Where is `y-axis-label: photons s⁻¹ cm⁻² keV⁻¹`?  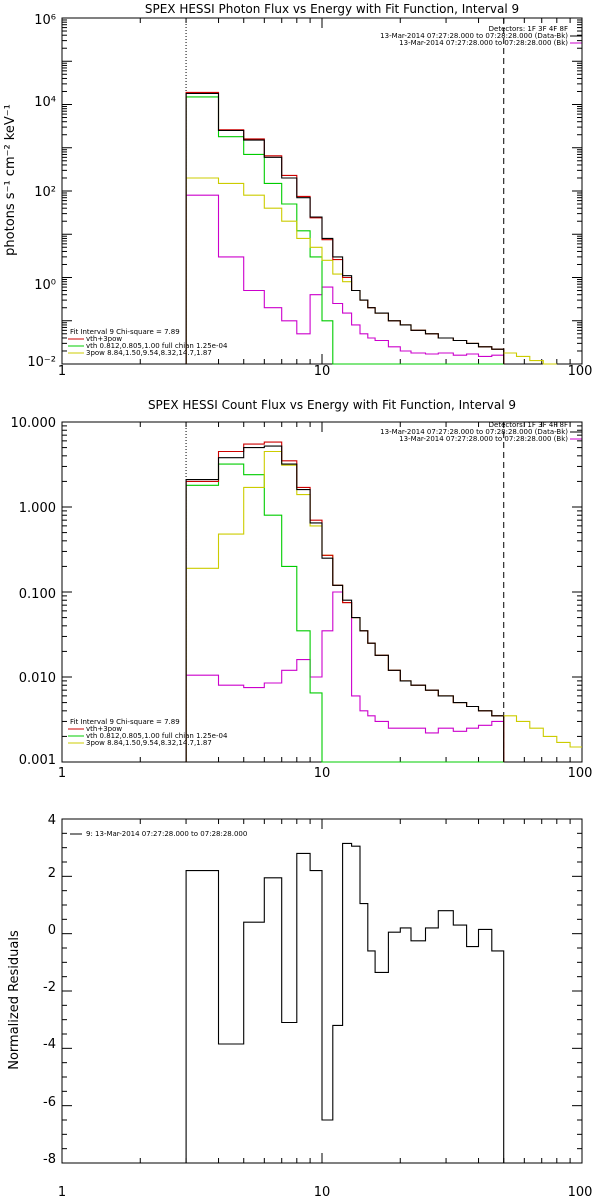
y-axis-label: photons s⁻¹ cm⁻² keV⁻¹ is located at coordinates (10, 180).